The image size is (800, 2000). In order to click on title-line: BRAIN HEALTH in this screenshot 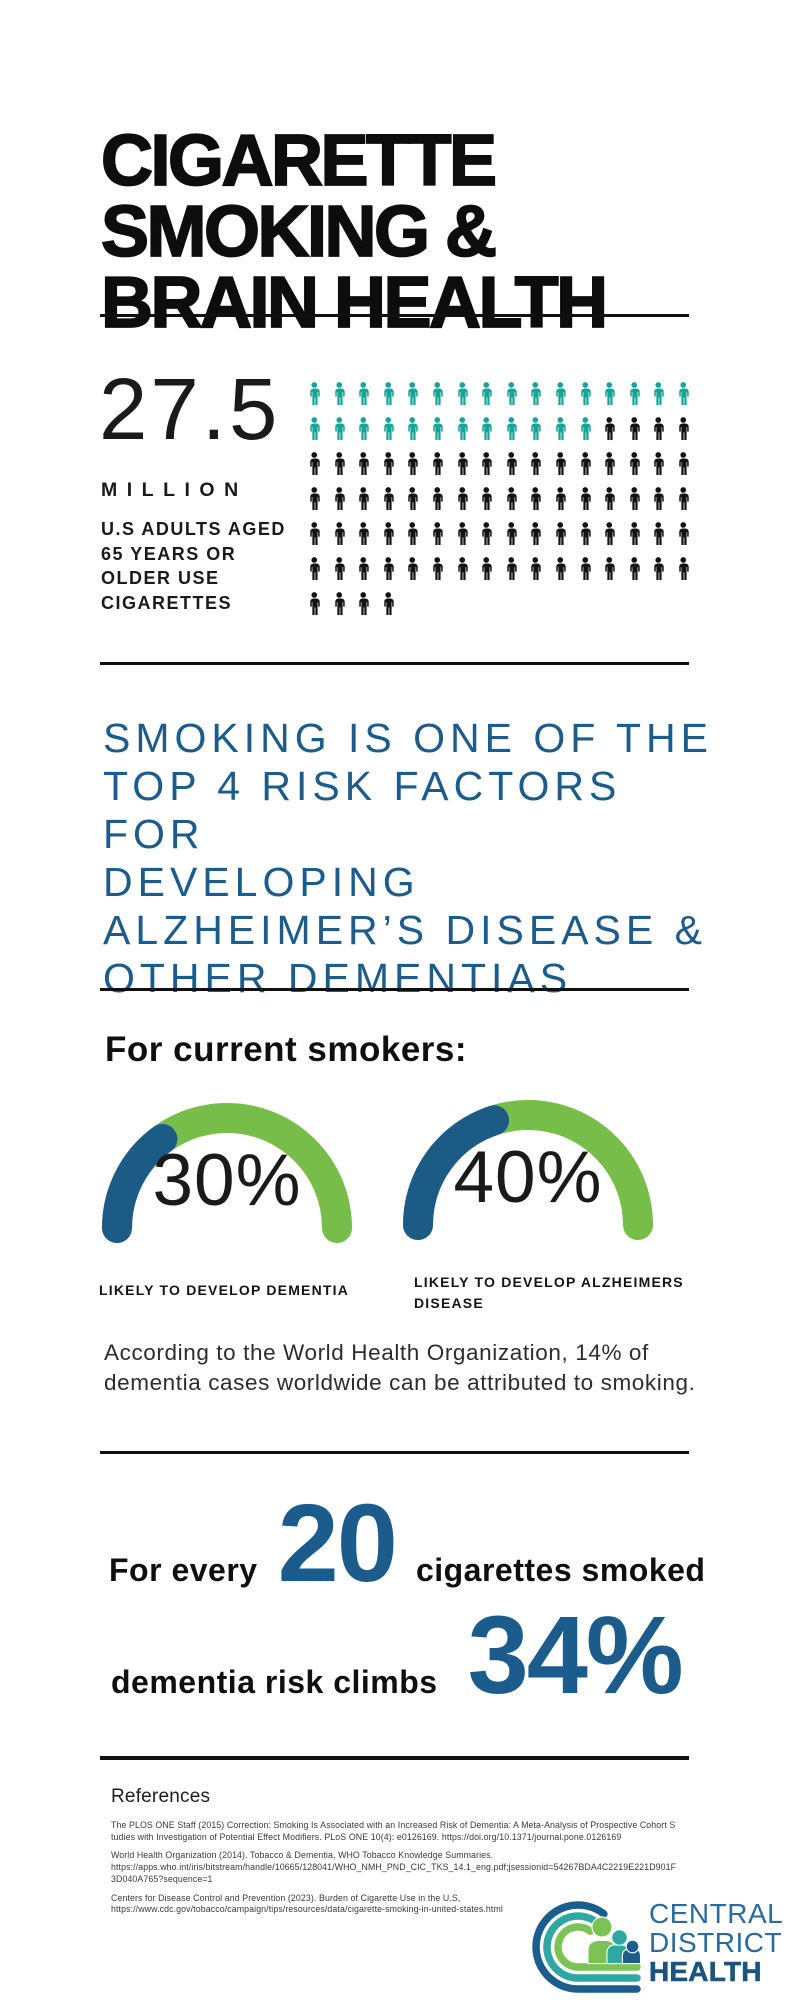, I will do `click(354, 303)`.